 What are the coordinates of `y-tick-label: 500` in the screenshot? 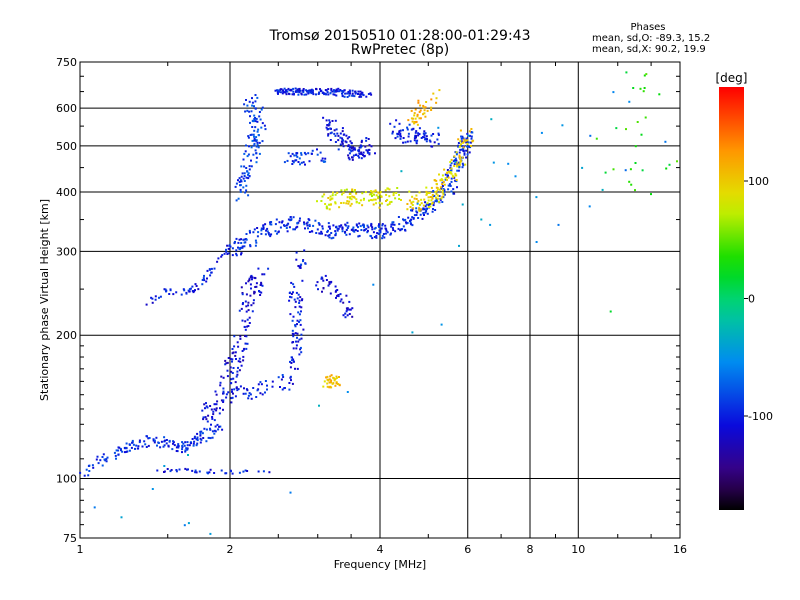 It's located at (66, 146).